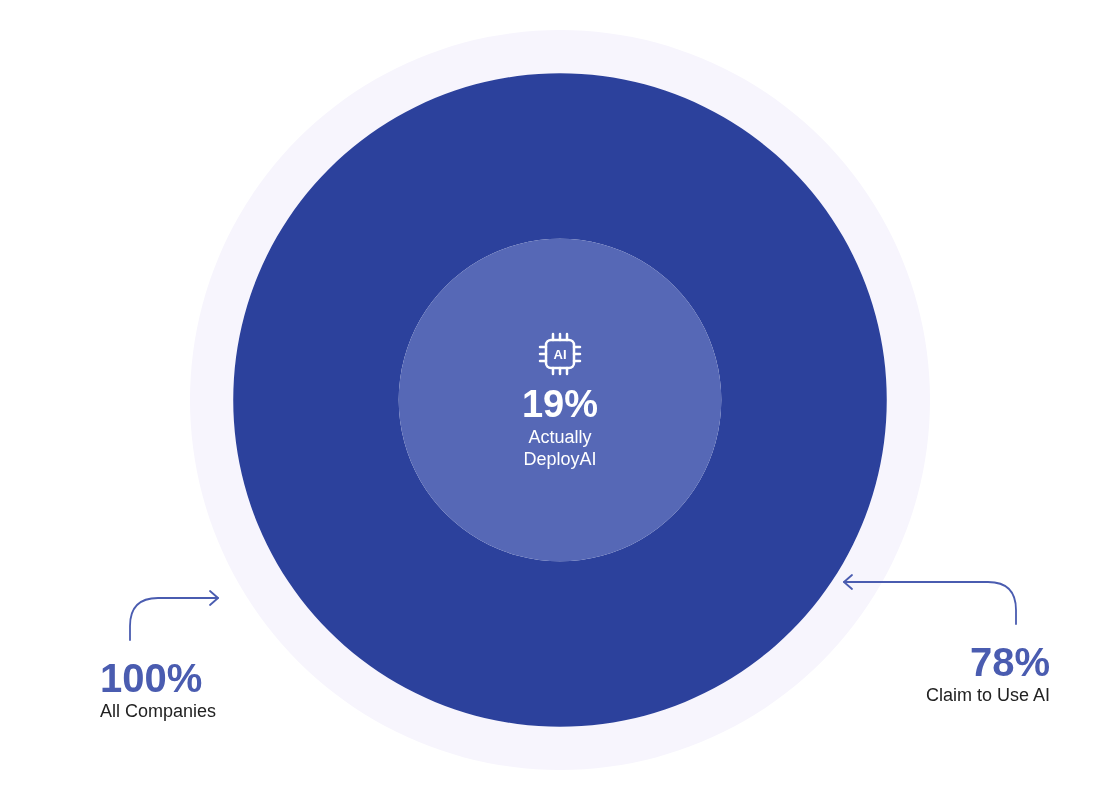 This screenshot has height=807, width=1120. I want to click on category-label: Claim to Use AI, so click(987, 695).